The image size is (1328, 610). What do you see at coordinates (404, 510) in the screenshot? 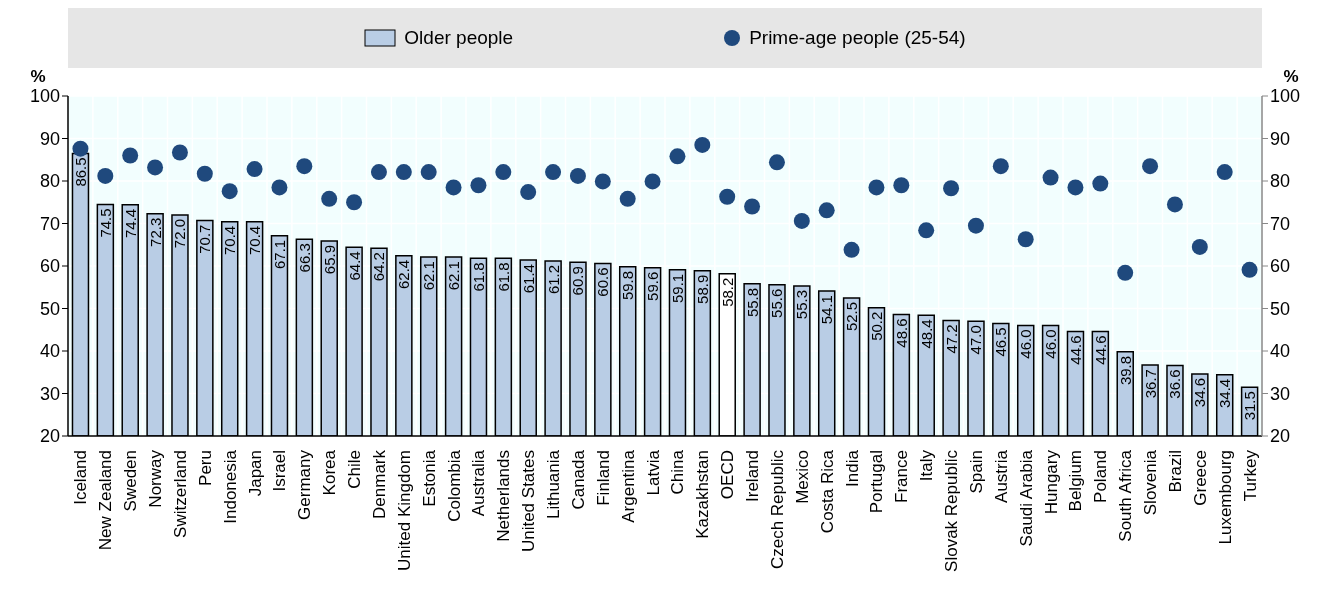
I see `x-tick-label: United Kingdom` at bounding box center [404, 510].